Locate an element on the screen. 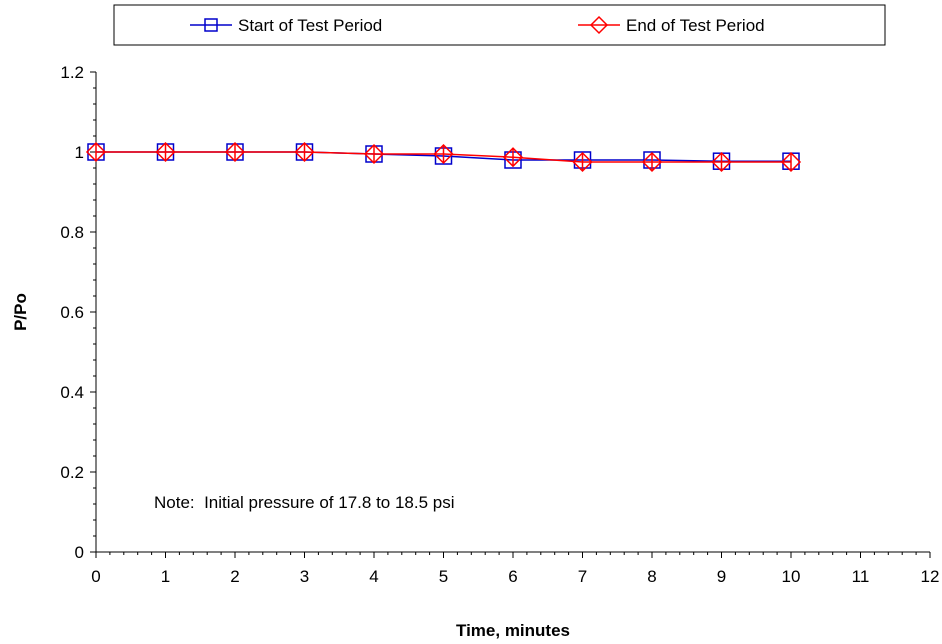 The width and height of the screenshot is (942, 644). x-tick-label: 10 is located at coordinates (791, 576).